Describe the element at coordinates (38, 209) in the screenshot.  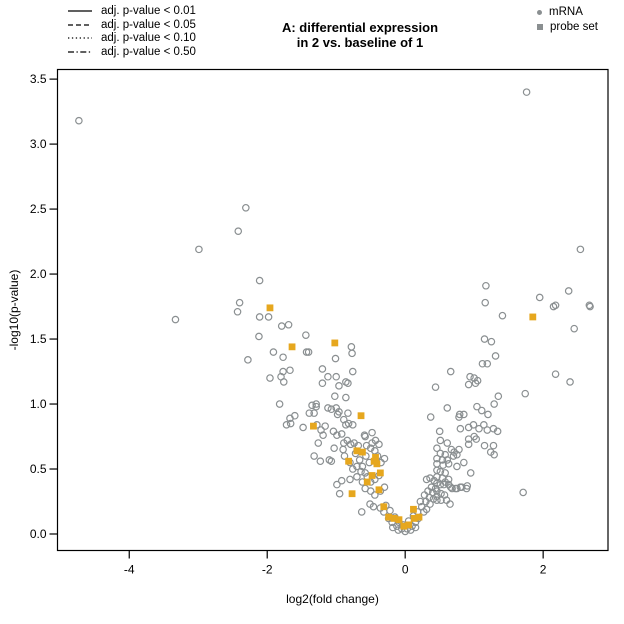
I see `y-tick-label: 2.5` at that location.